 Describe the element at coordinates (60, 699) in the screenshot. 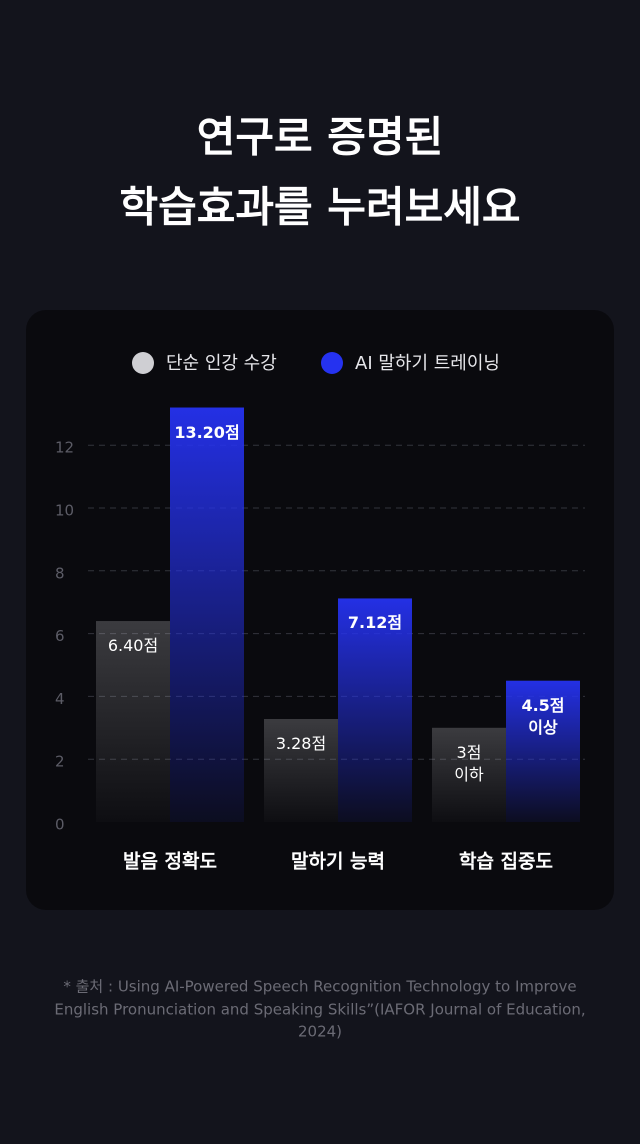

I see `y-tick-label: 4` at that location.